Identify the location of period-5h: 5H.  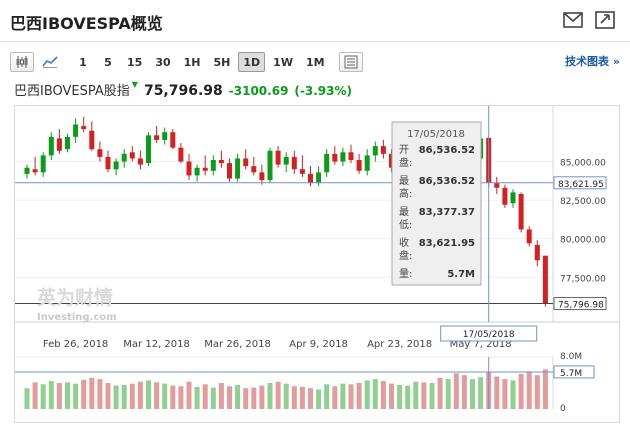
(222, 62).